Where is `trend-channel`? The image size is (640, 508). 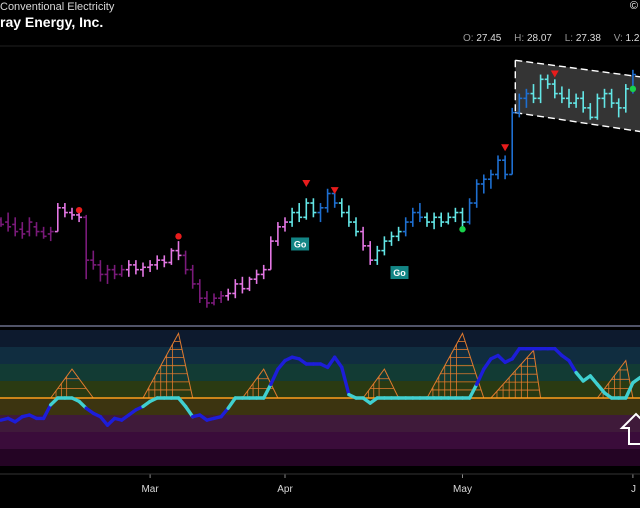 trend-channel is located at coordinates (577, 96).